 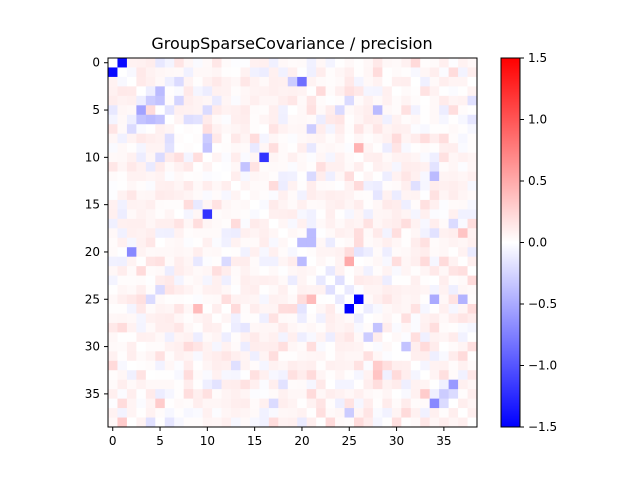 I want to click on x-tick-label: 20, so click(x=301, y=441).